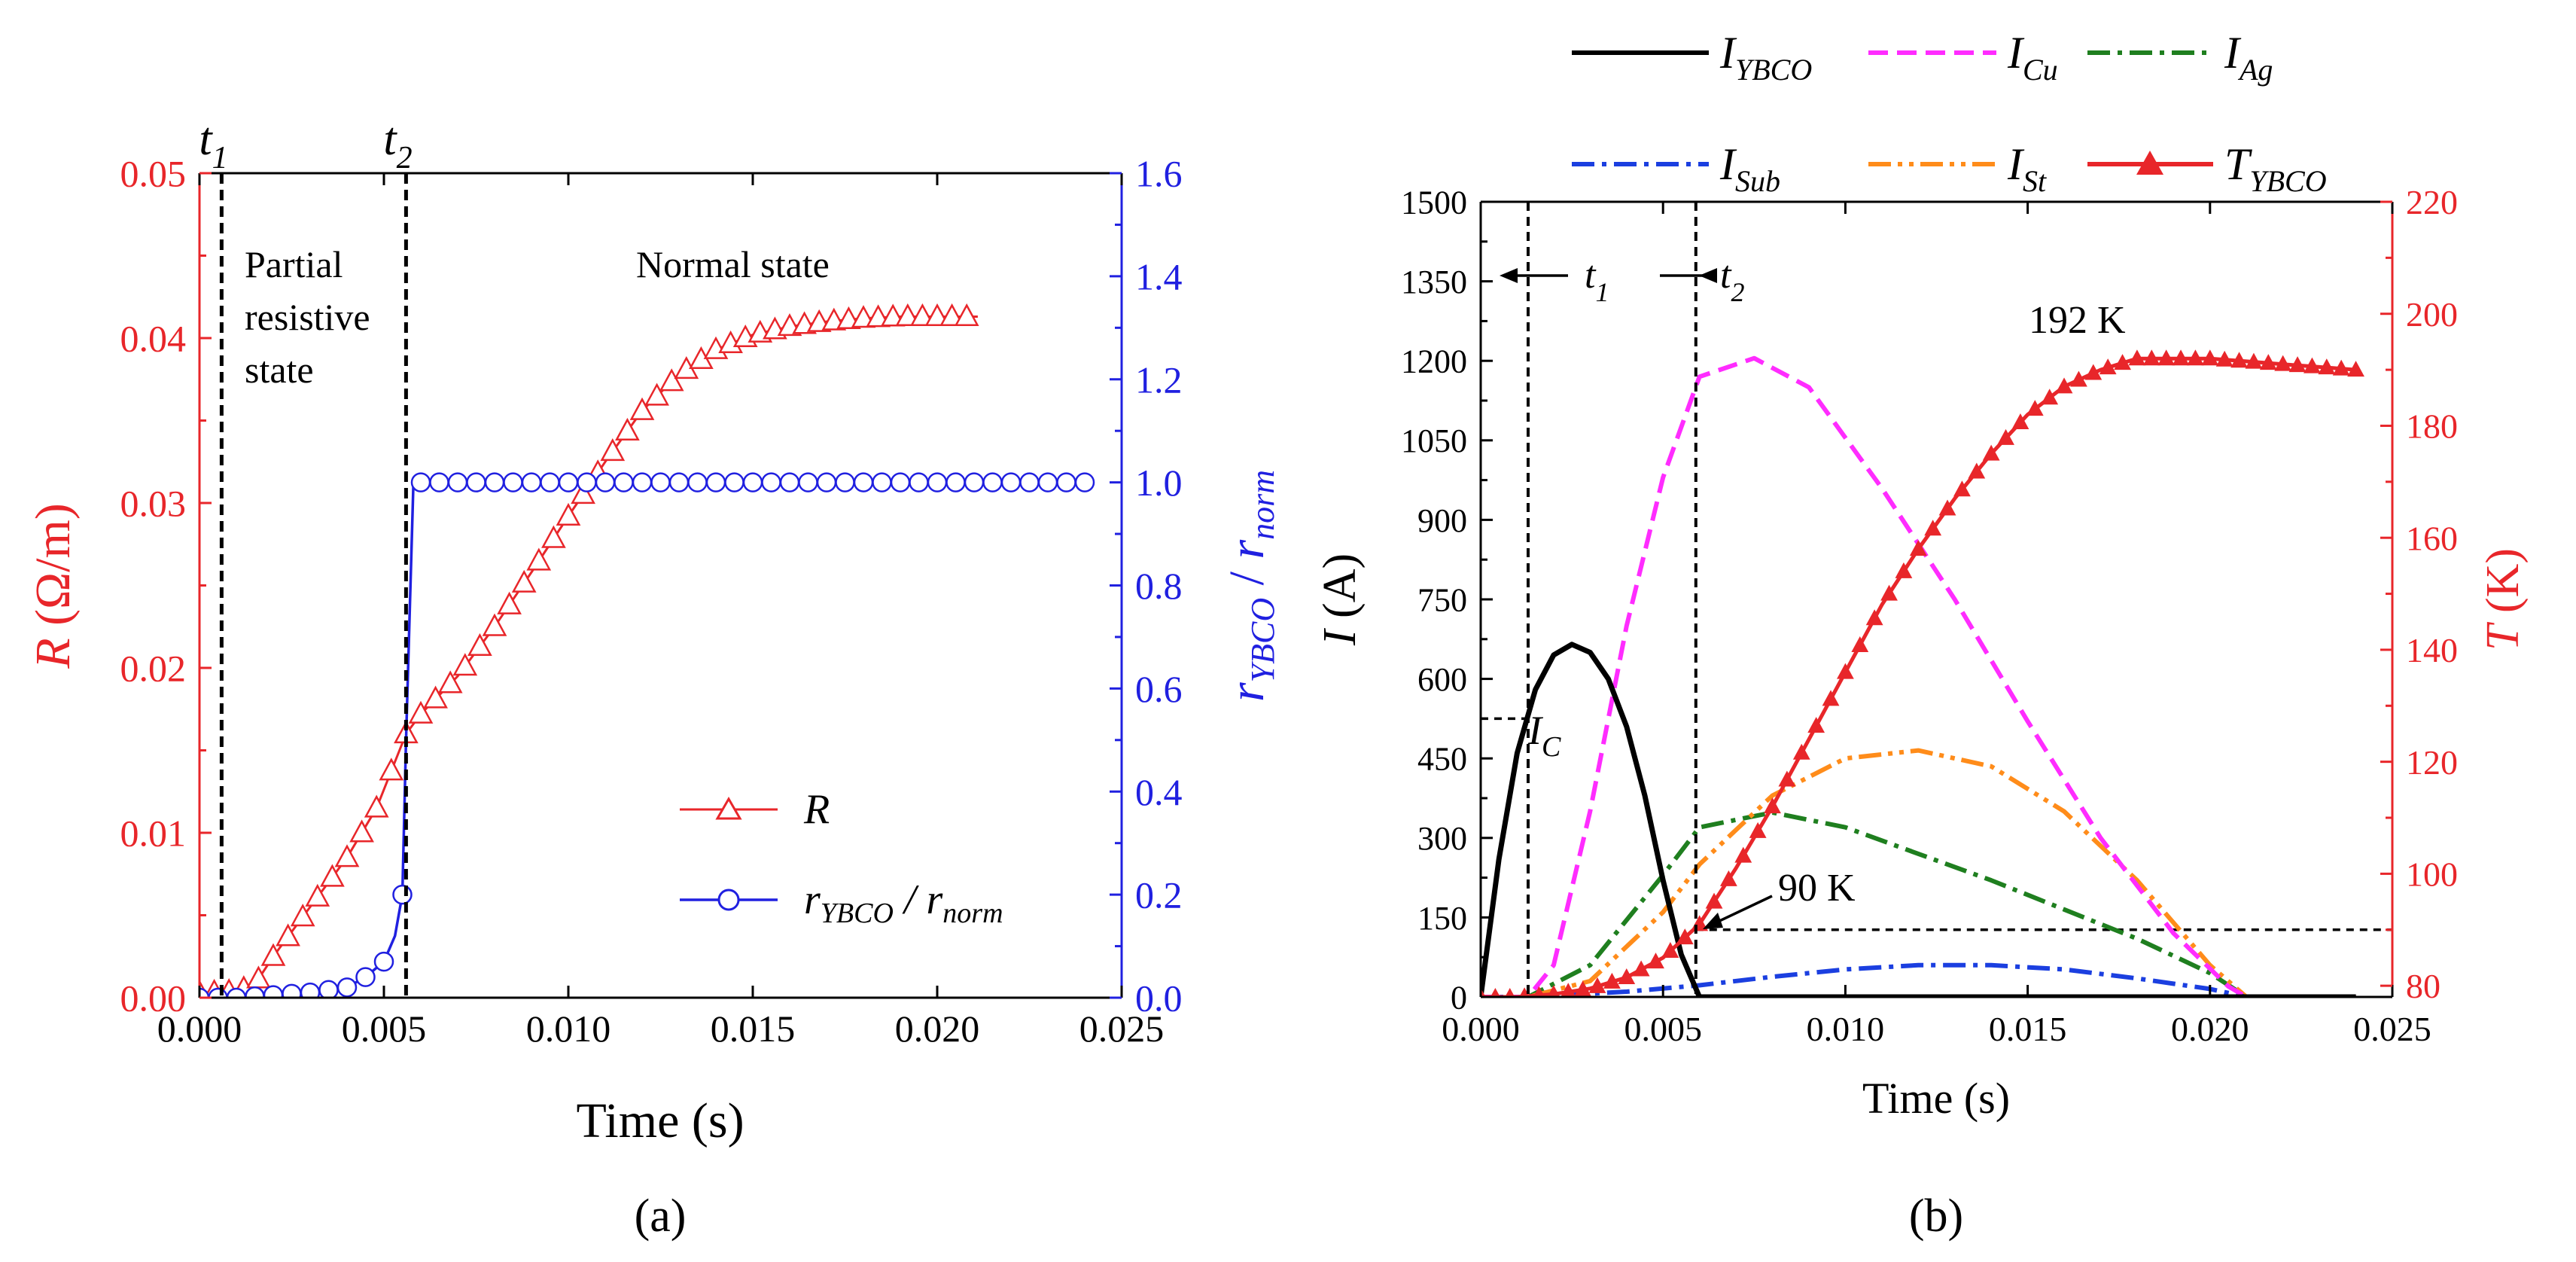 Image resolution: width=2576 pixels, height=1262 pixels. What do you see at coordinates (1846, 1029) in the screenshot?
I see `b-x-tick-label: 0.010` at bounding box center [1846, 1029].